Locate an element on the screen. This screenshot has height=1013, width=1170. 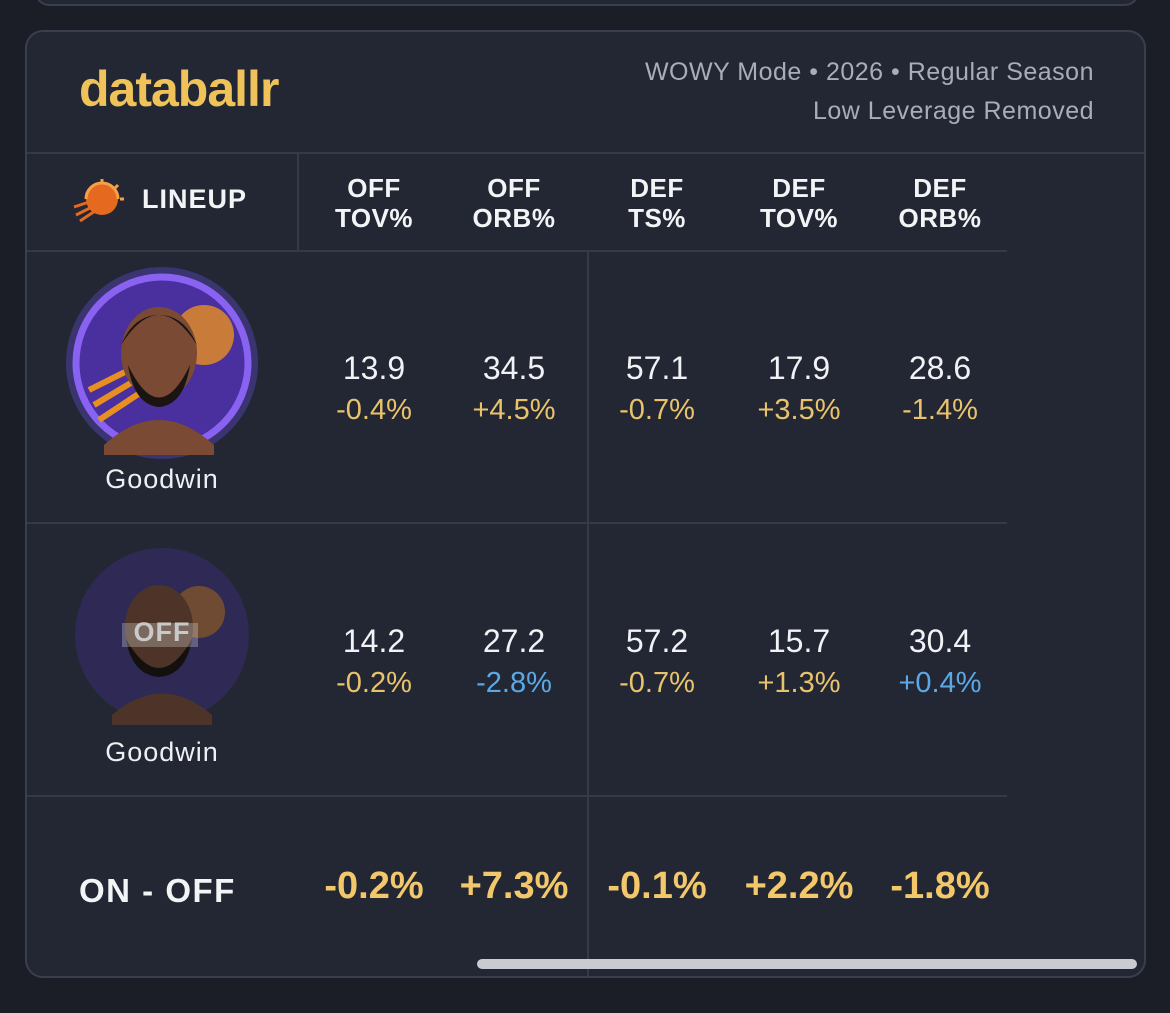
logo: databallr is located at coordinates (179, 89).